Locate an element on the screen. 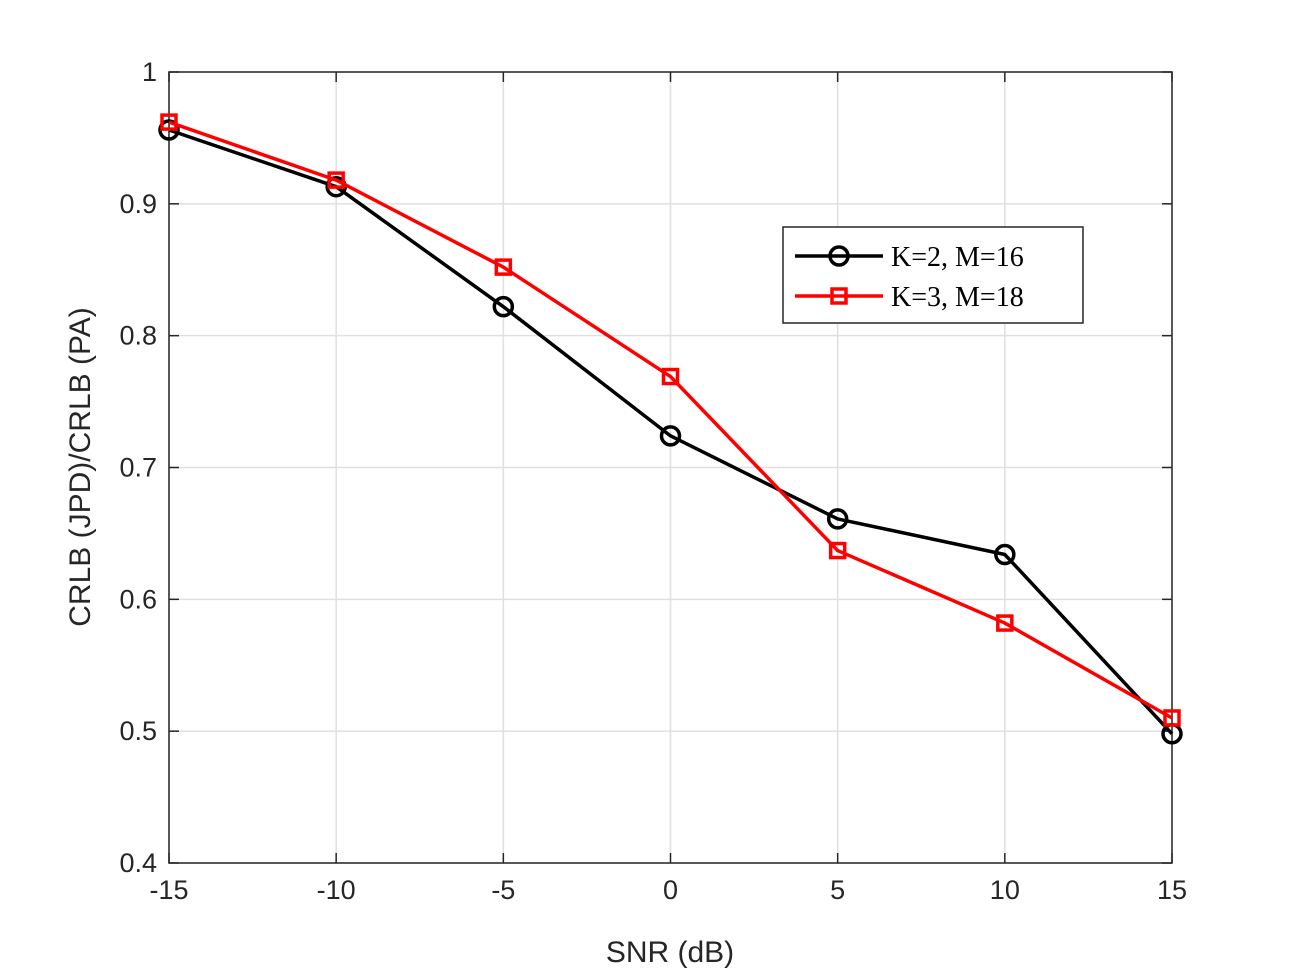 This screenshot has width=1295, height=972. y-tick-labels: 0.4 0.5 0.6 0.7 0.8 0.9 1 is located at coordinates (138, 467).